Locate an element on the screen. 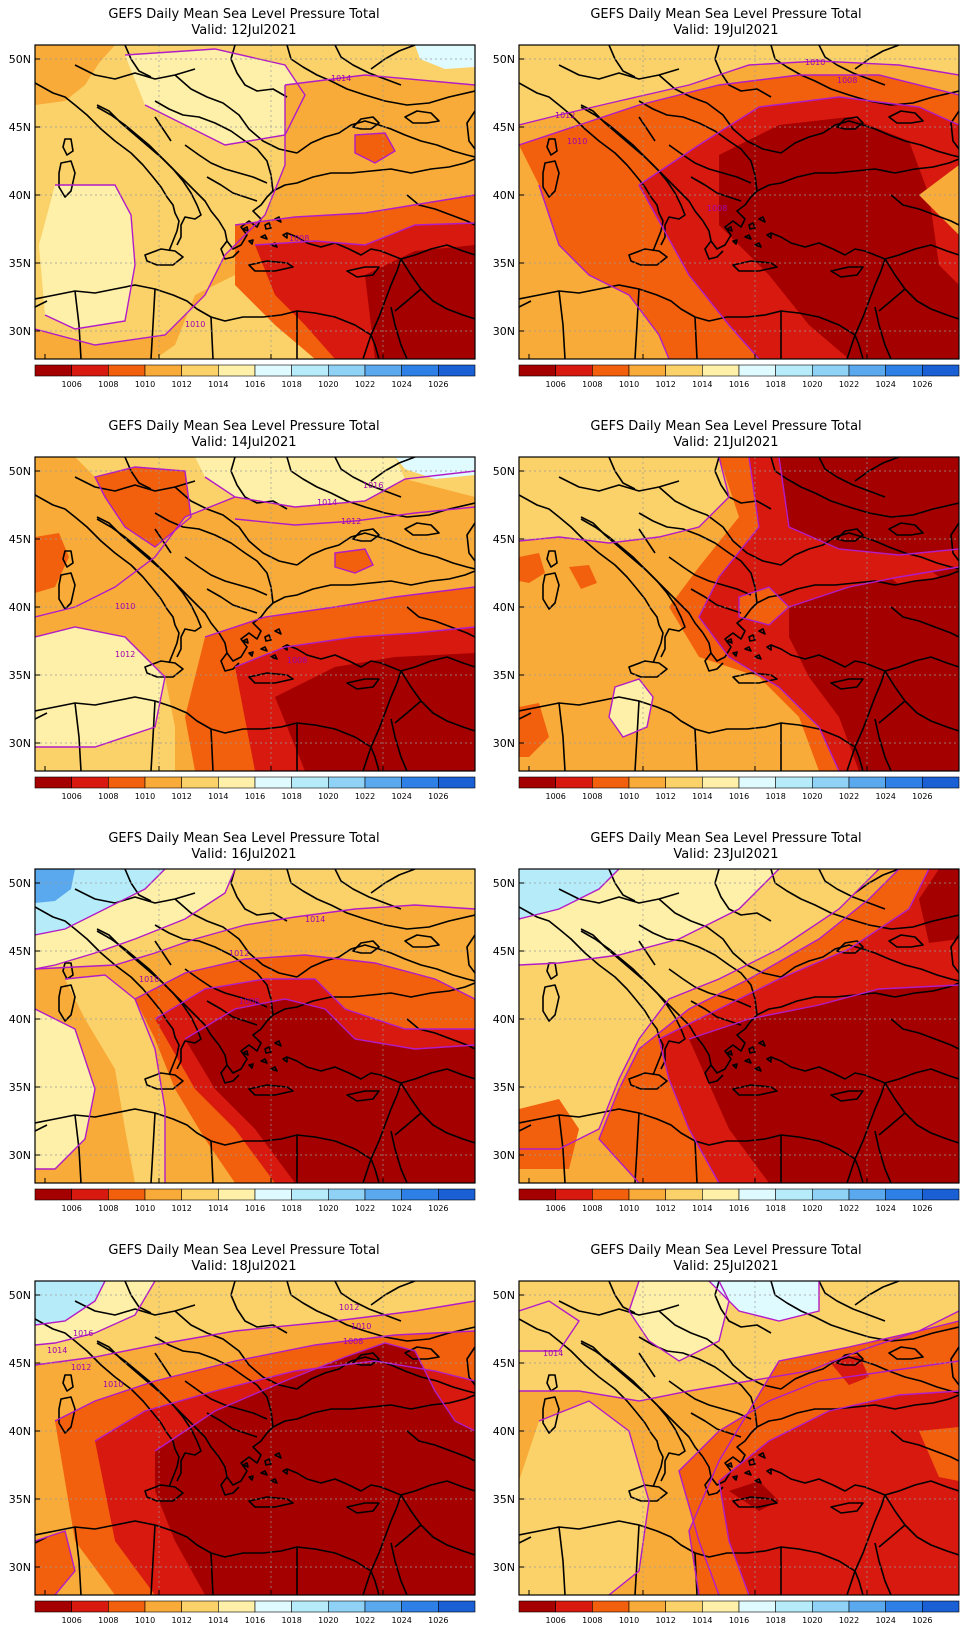 The width and height of the screenshot is (964, 1644). lat-tick-label: 30N is located at coordinates (20, 743).